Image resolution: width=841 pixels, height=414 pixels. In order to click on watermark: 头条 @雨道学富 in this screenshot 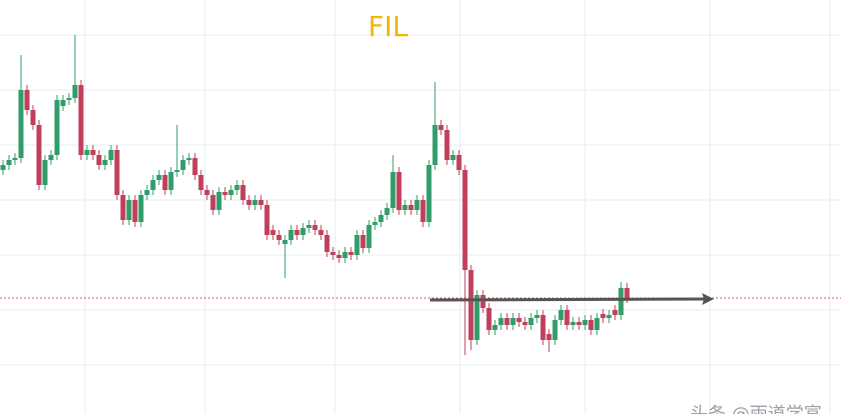, I will do `click(756, 409)`.